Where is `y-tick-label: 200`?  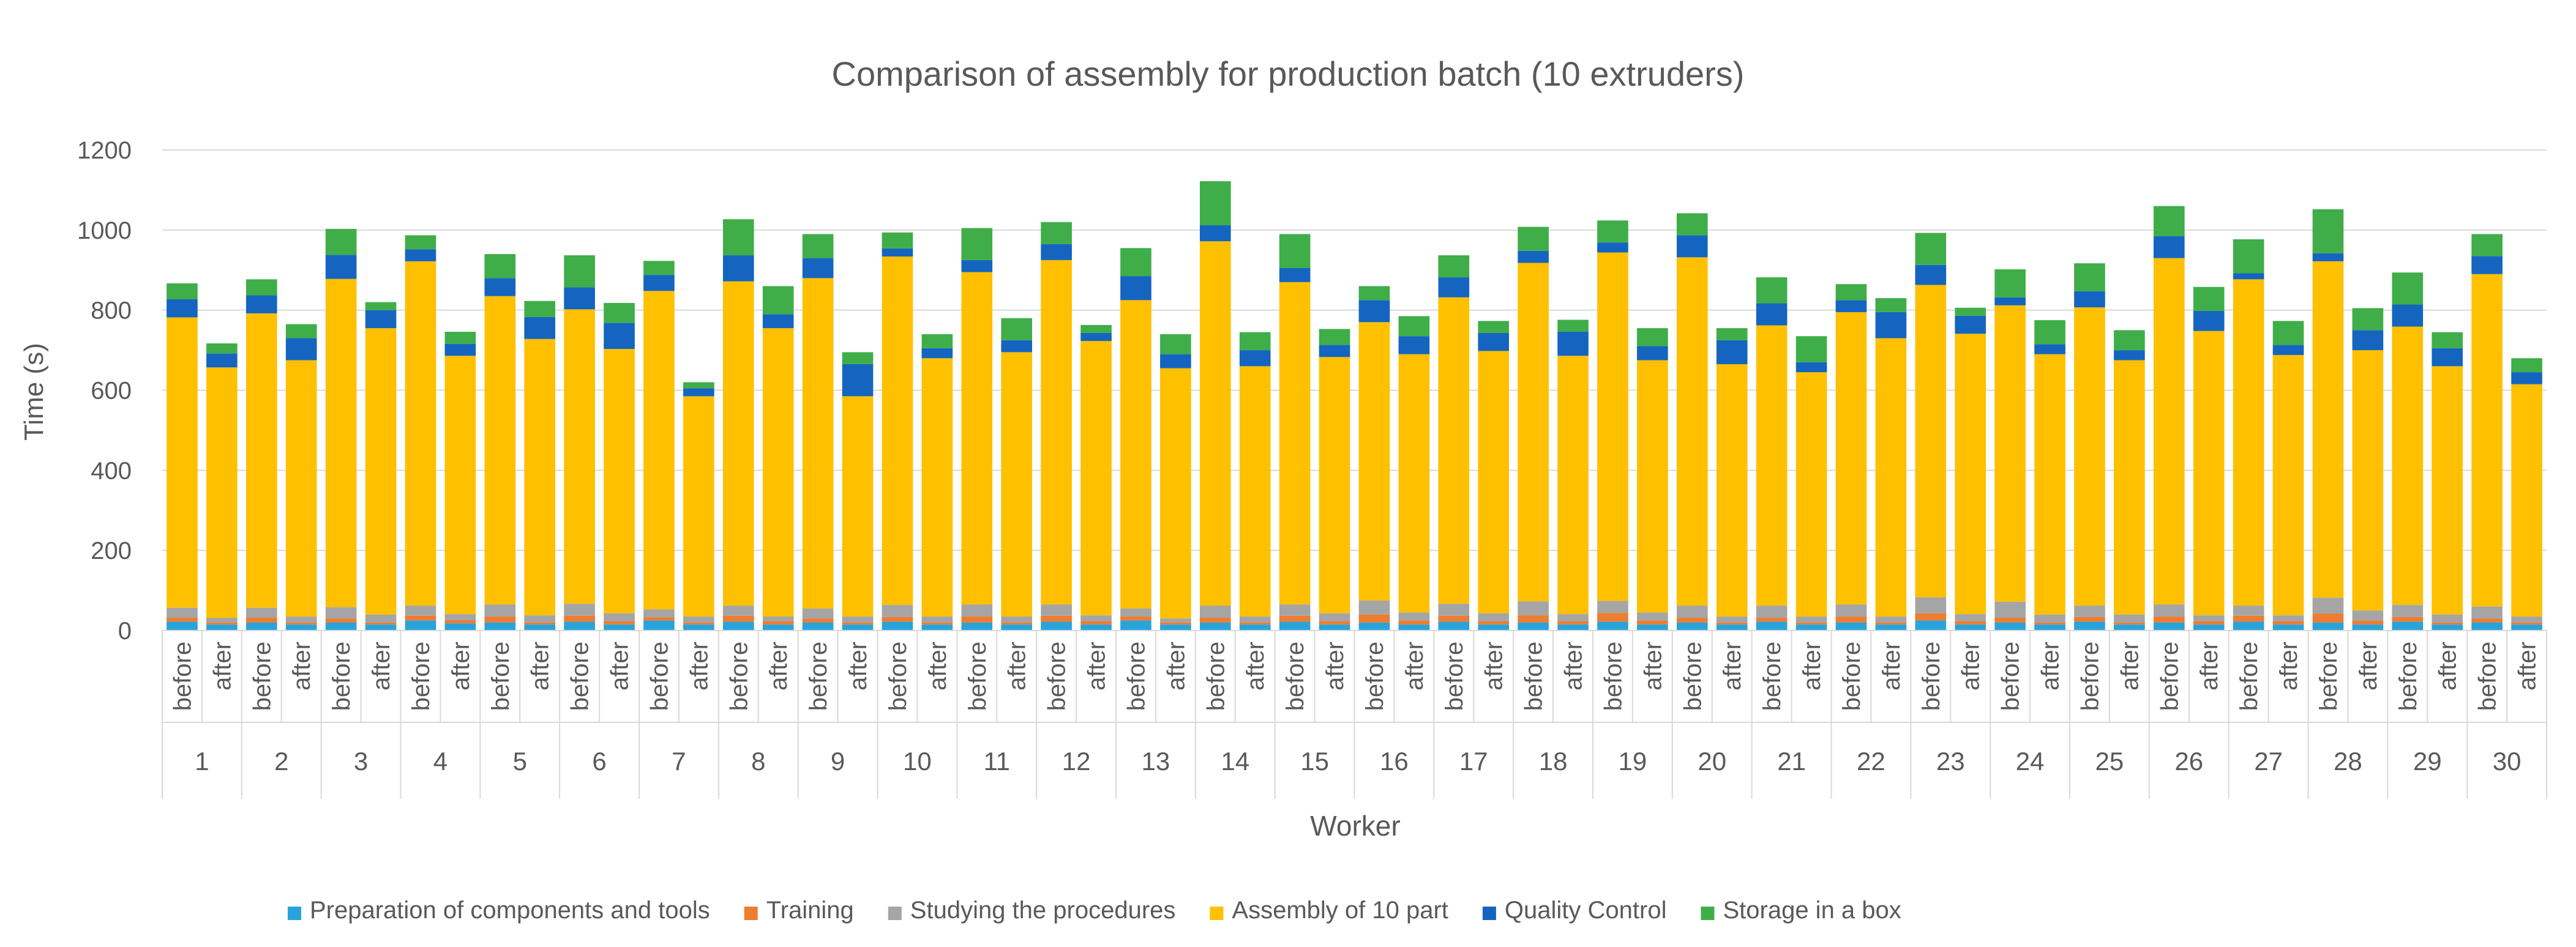 y-tick-label: 200 is located at coordinates (112, 550).